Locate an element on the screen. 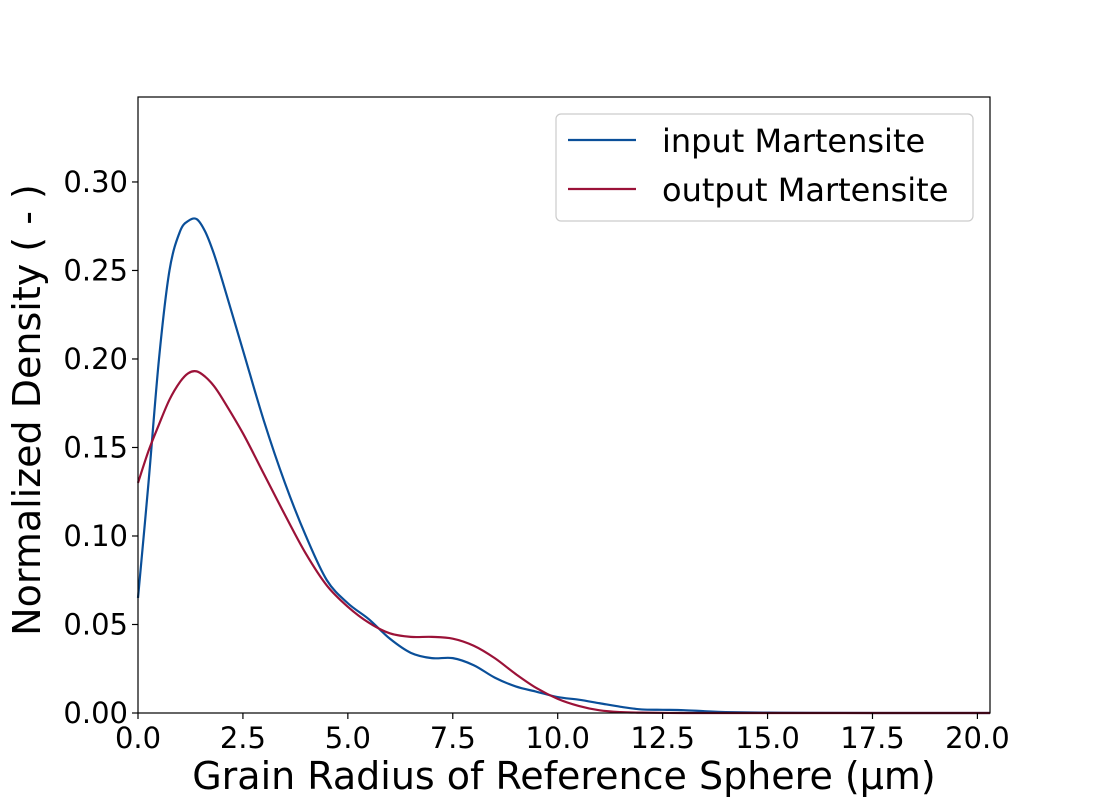  x-tick-label: 12.5 is located at coordinates (662, 738).